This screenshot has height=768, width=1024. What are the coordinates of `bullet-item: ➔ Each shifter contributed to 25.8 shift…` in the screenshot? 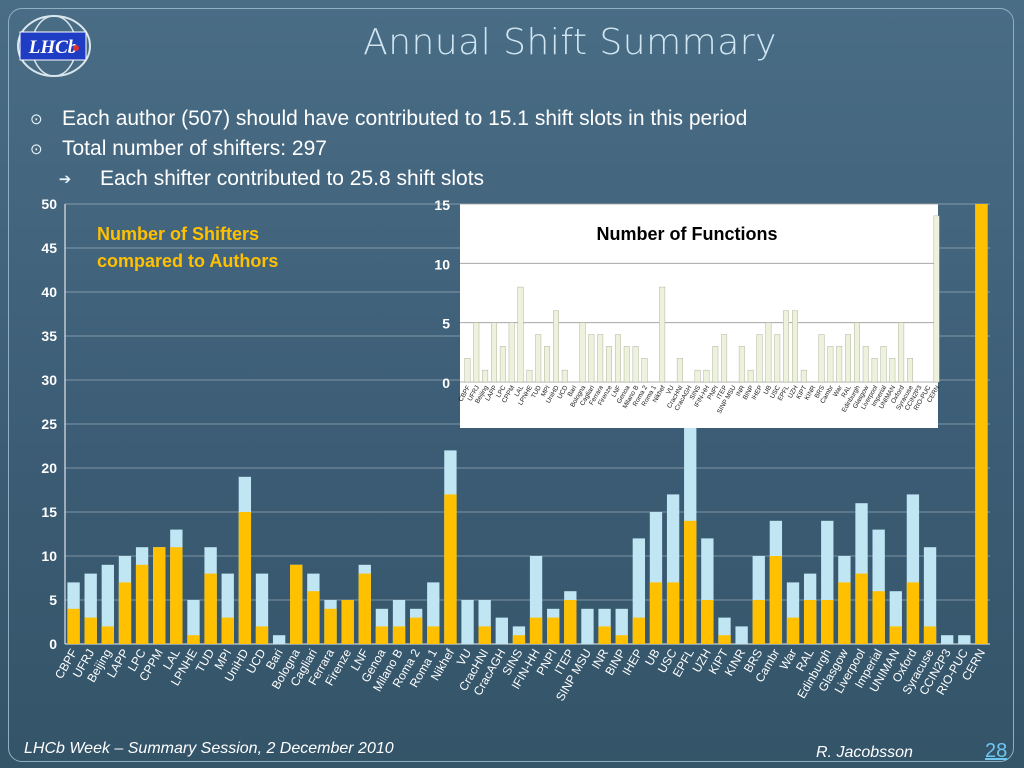 It's located at (388, 179).